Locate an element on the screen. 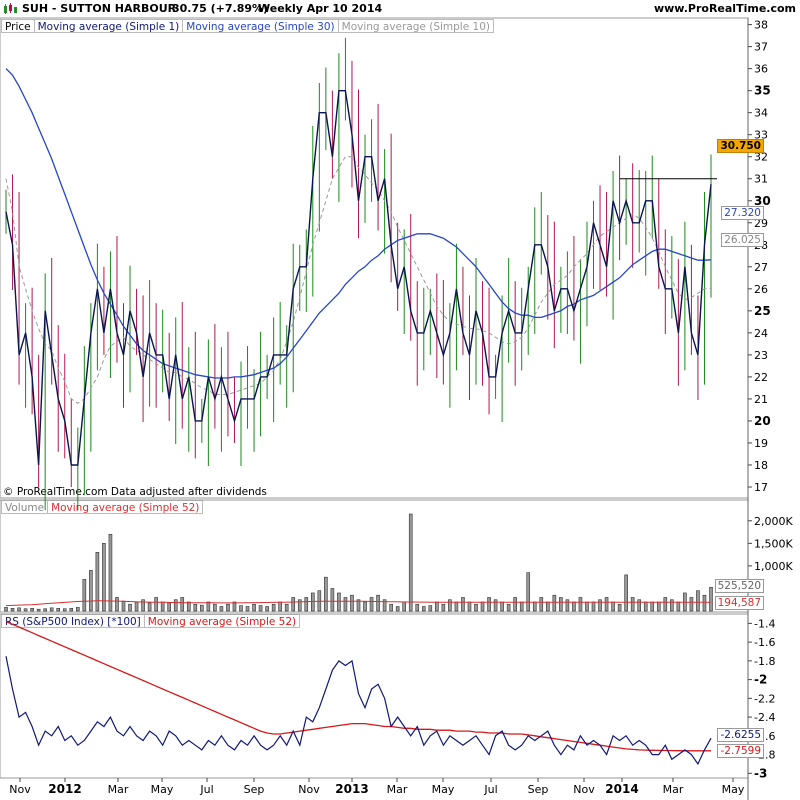 Image resolution: width=800 pixels, height=800 pixels. volume-ma-line is located at coordinates (358, 603).